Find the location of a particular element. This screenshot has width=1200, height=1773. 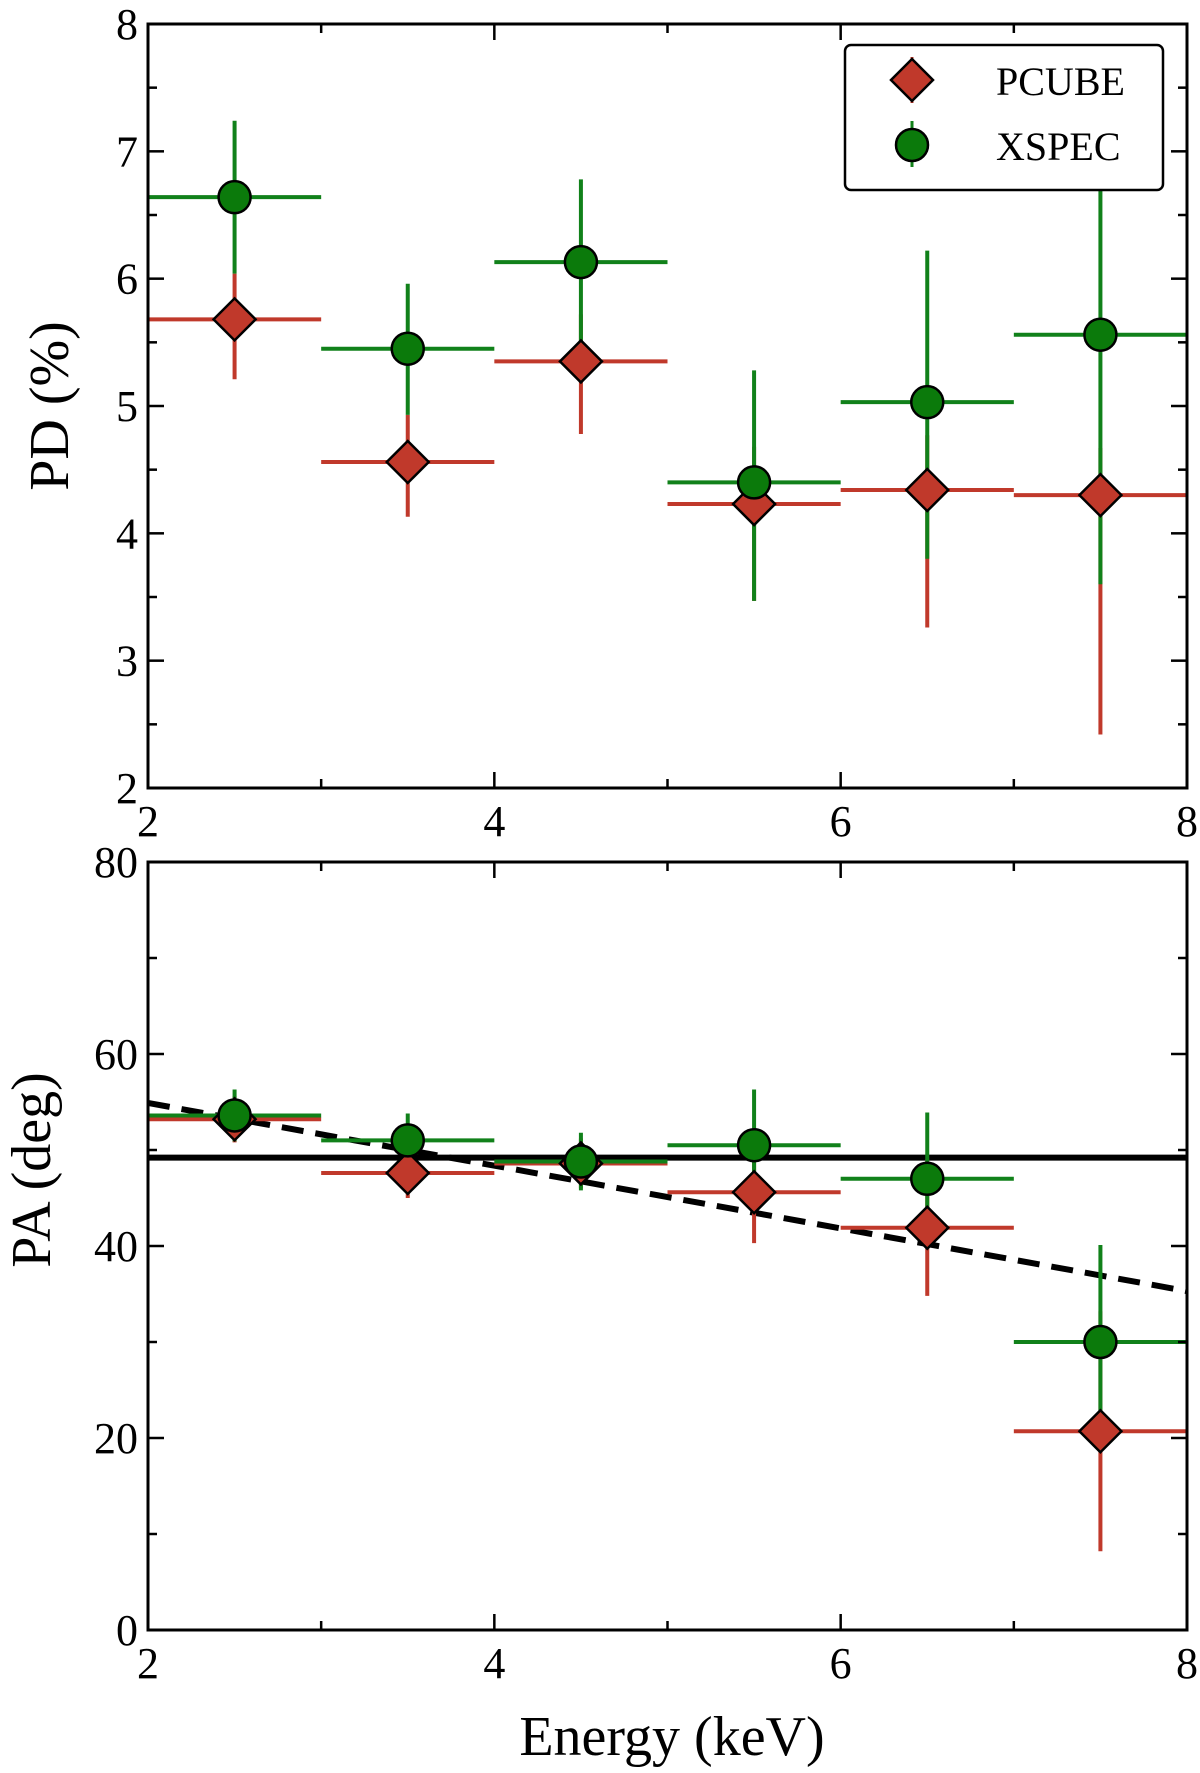

pa-model-lines is located at coordinates (667, 1197).